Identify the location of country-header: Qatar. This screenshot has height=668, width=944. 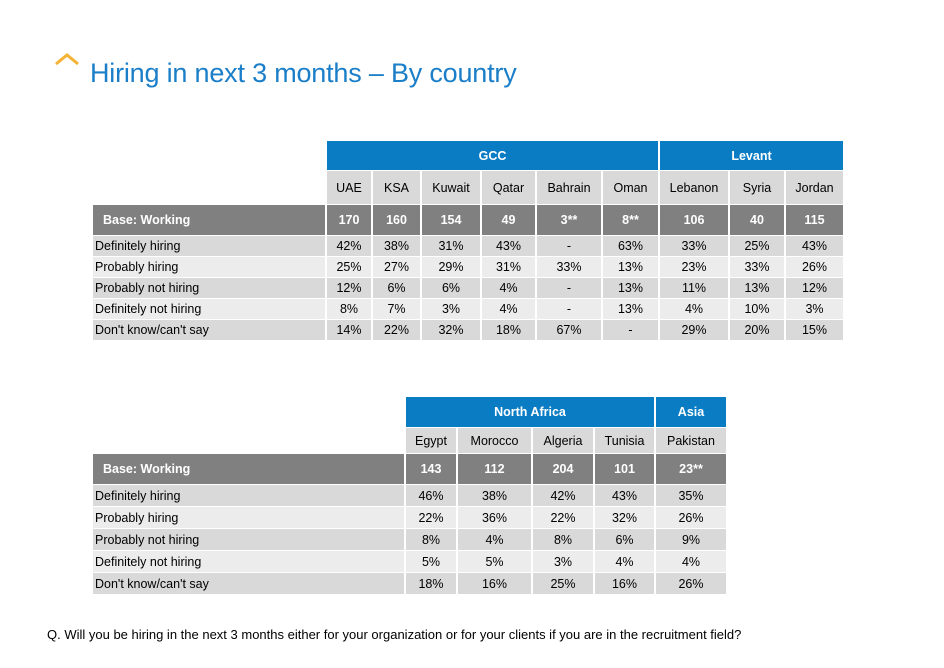
(508, 187).